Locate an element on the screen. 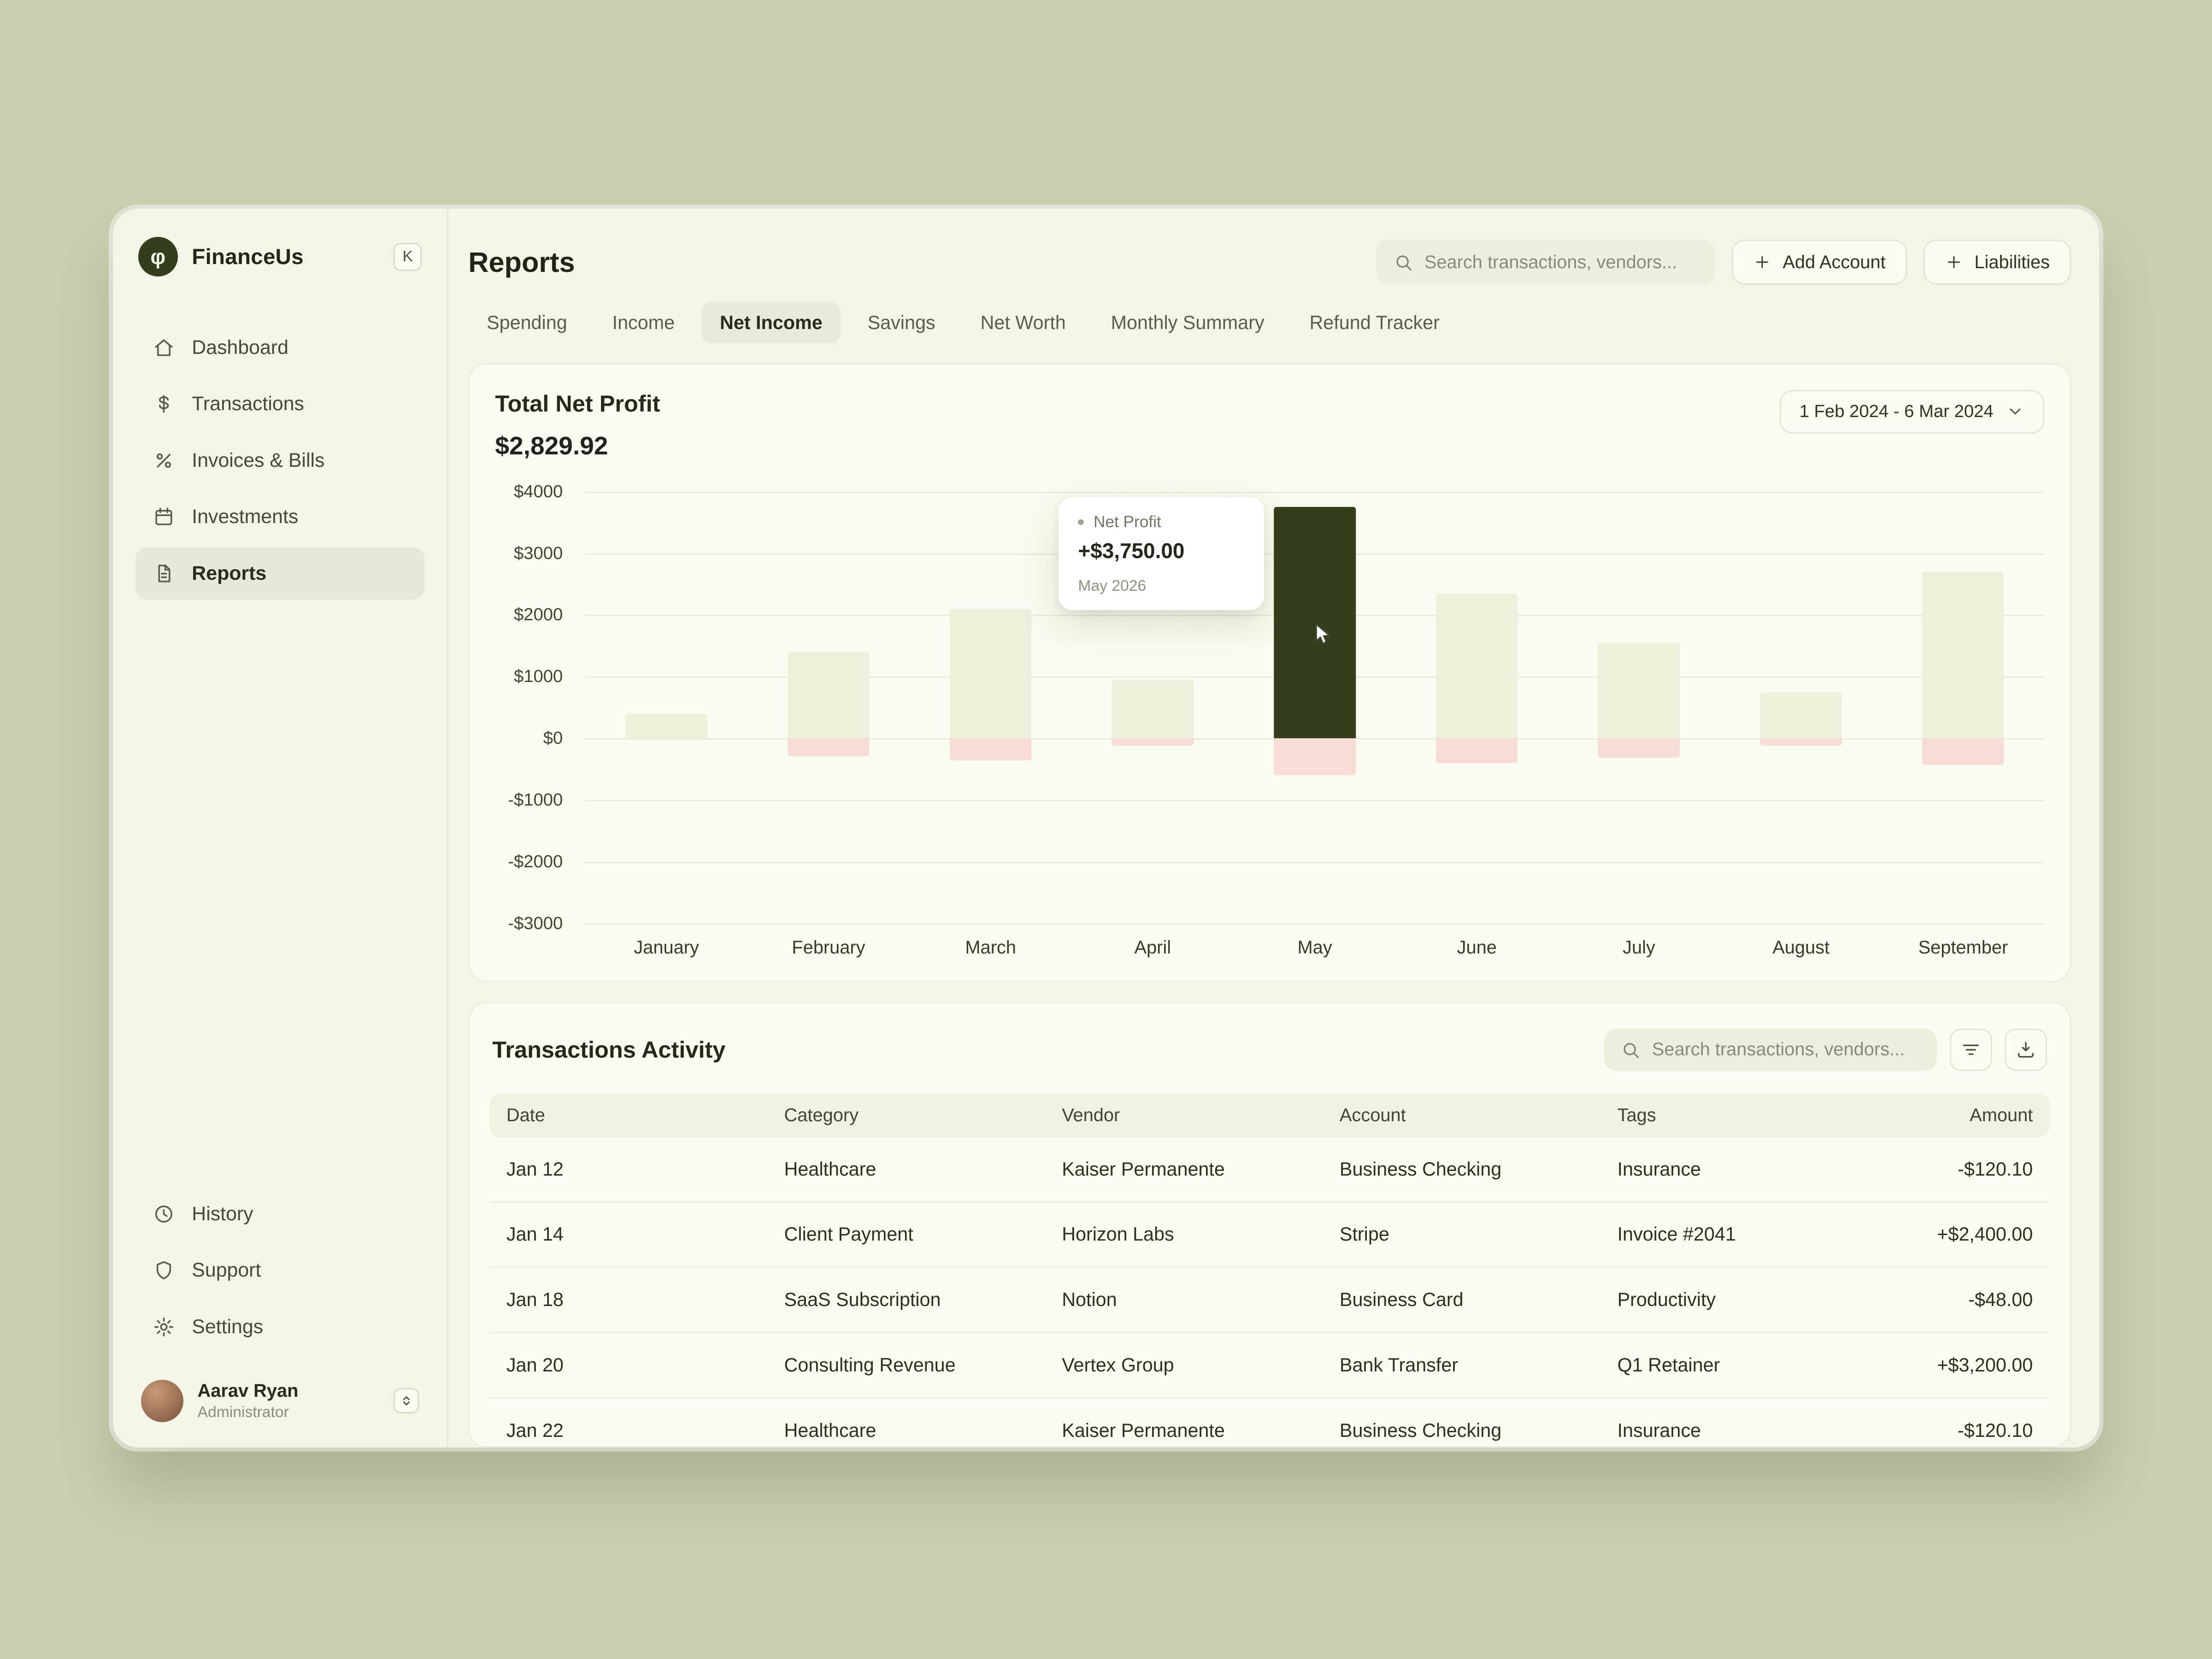  bar-september-positive is located at coordinates (1963, 655).